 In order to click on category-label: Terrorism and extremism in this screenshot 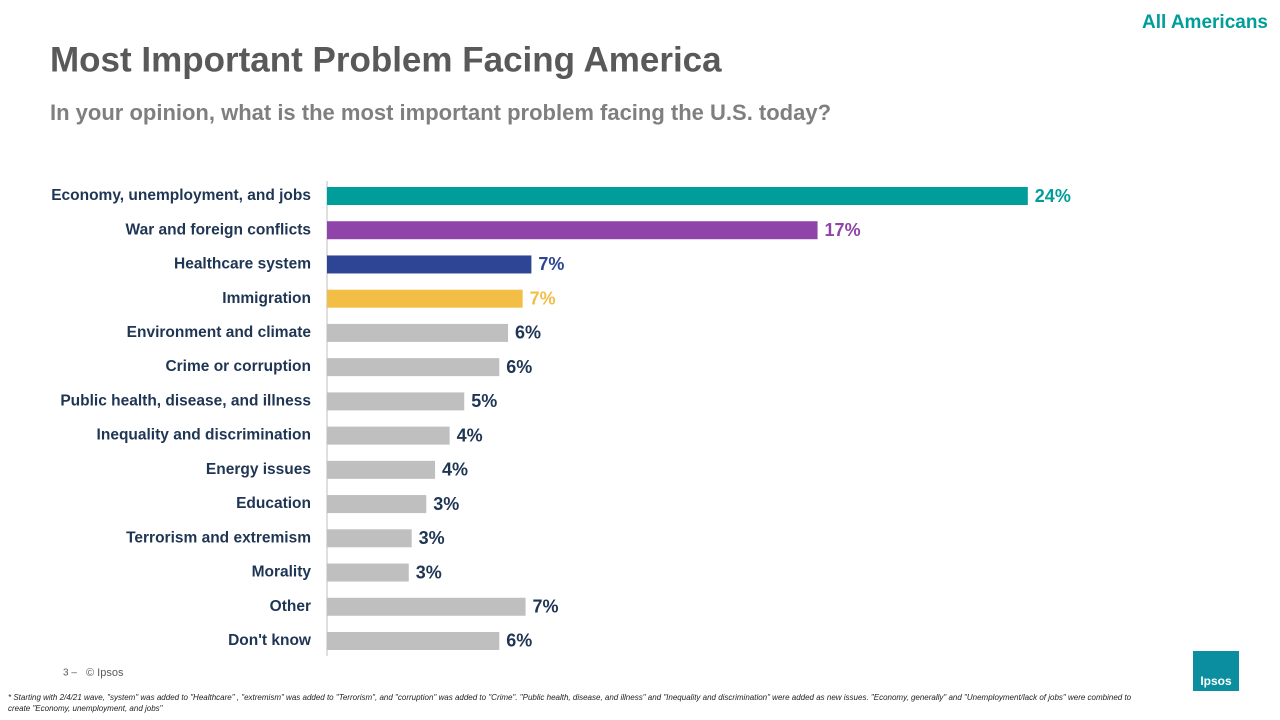, I will do `click(218, 537)`.